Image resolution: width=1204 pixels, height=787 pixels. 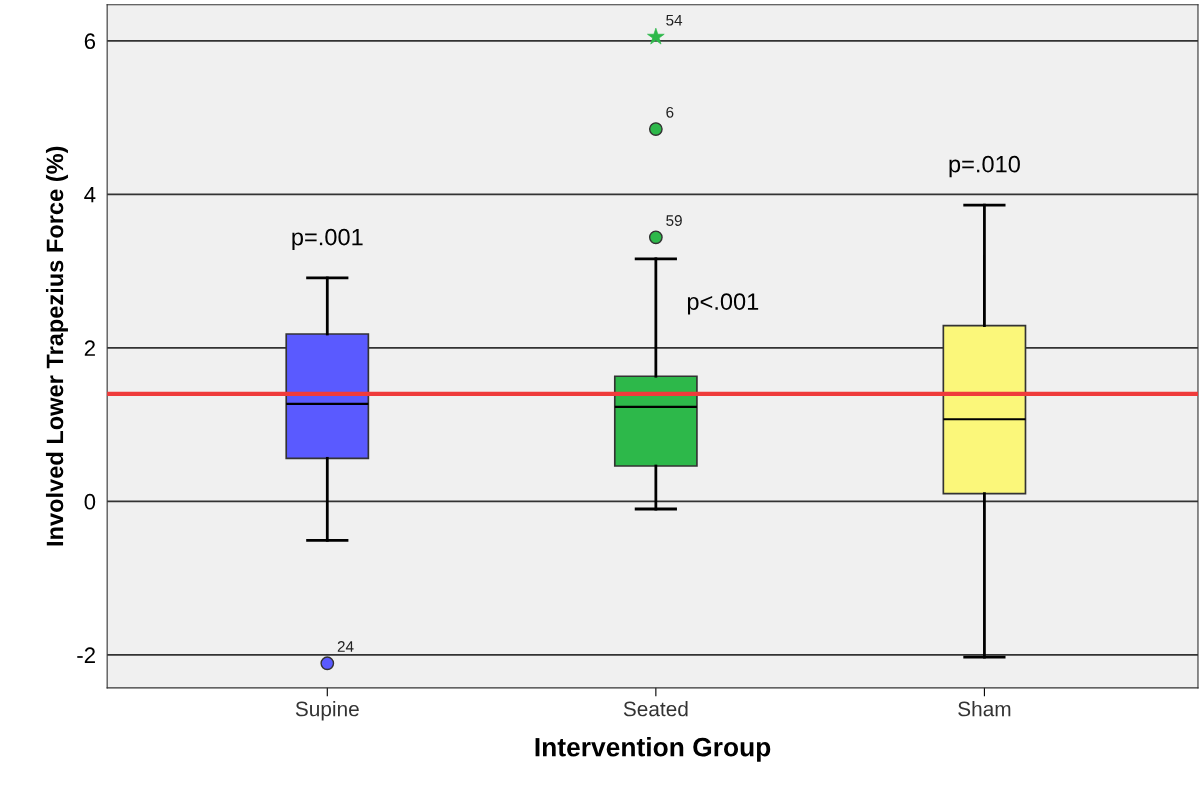 What do you see at coordinates (723, 304) in the screenshot?
I see `annotation: p<.001` at bounding box center [723, 304].